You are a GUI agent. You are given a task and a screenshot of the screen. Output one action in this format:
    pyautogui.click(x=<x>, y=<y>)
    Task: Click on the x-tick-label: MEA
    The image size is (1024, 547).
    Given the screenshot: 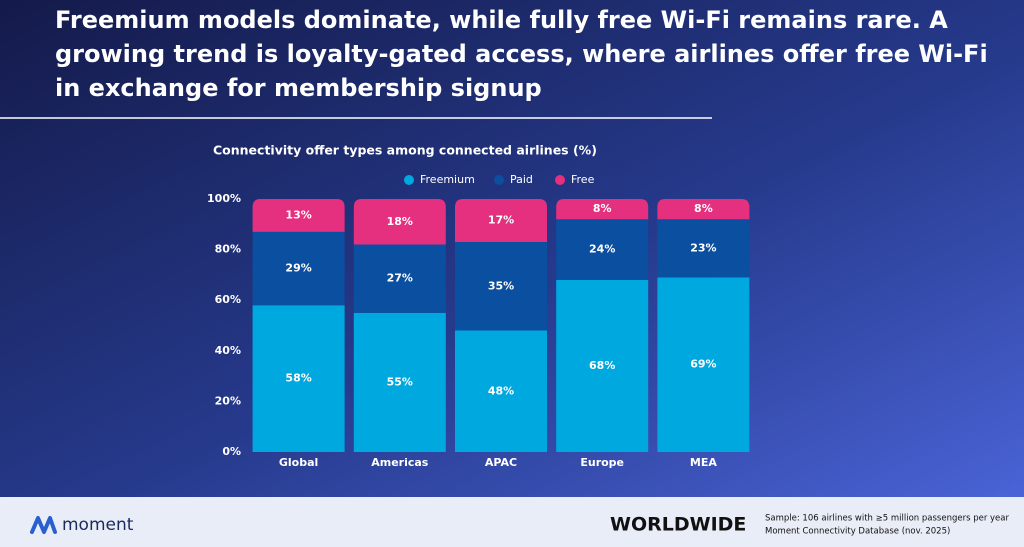 What is the action you would take?
    pyautogui.click(x=703, y=462)
    